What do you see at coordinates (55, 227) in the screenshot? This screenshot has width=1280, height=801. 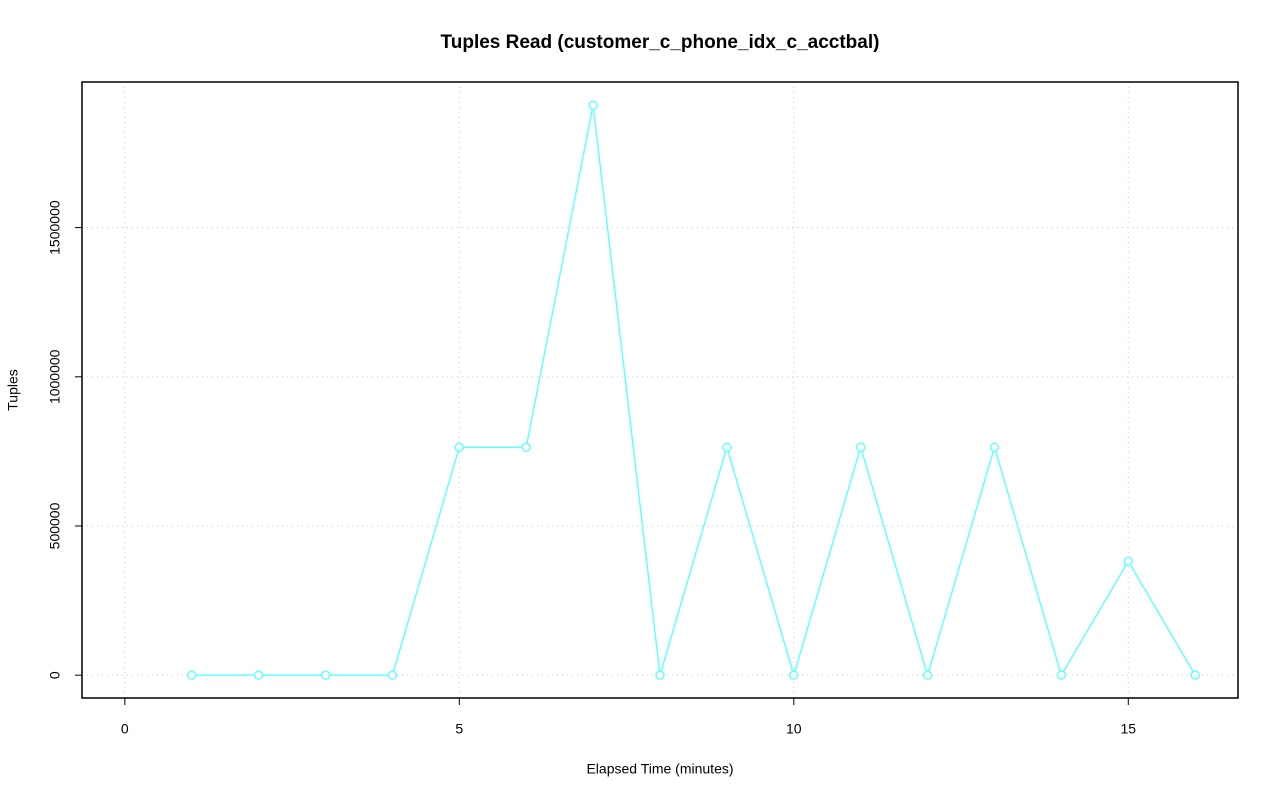 I see `y-tick-label: 1500000` at bounding box center [55, 227].